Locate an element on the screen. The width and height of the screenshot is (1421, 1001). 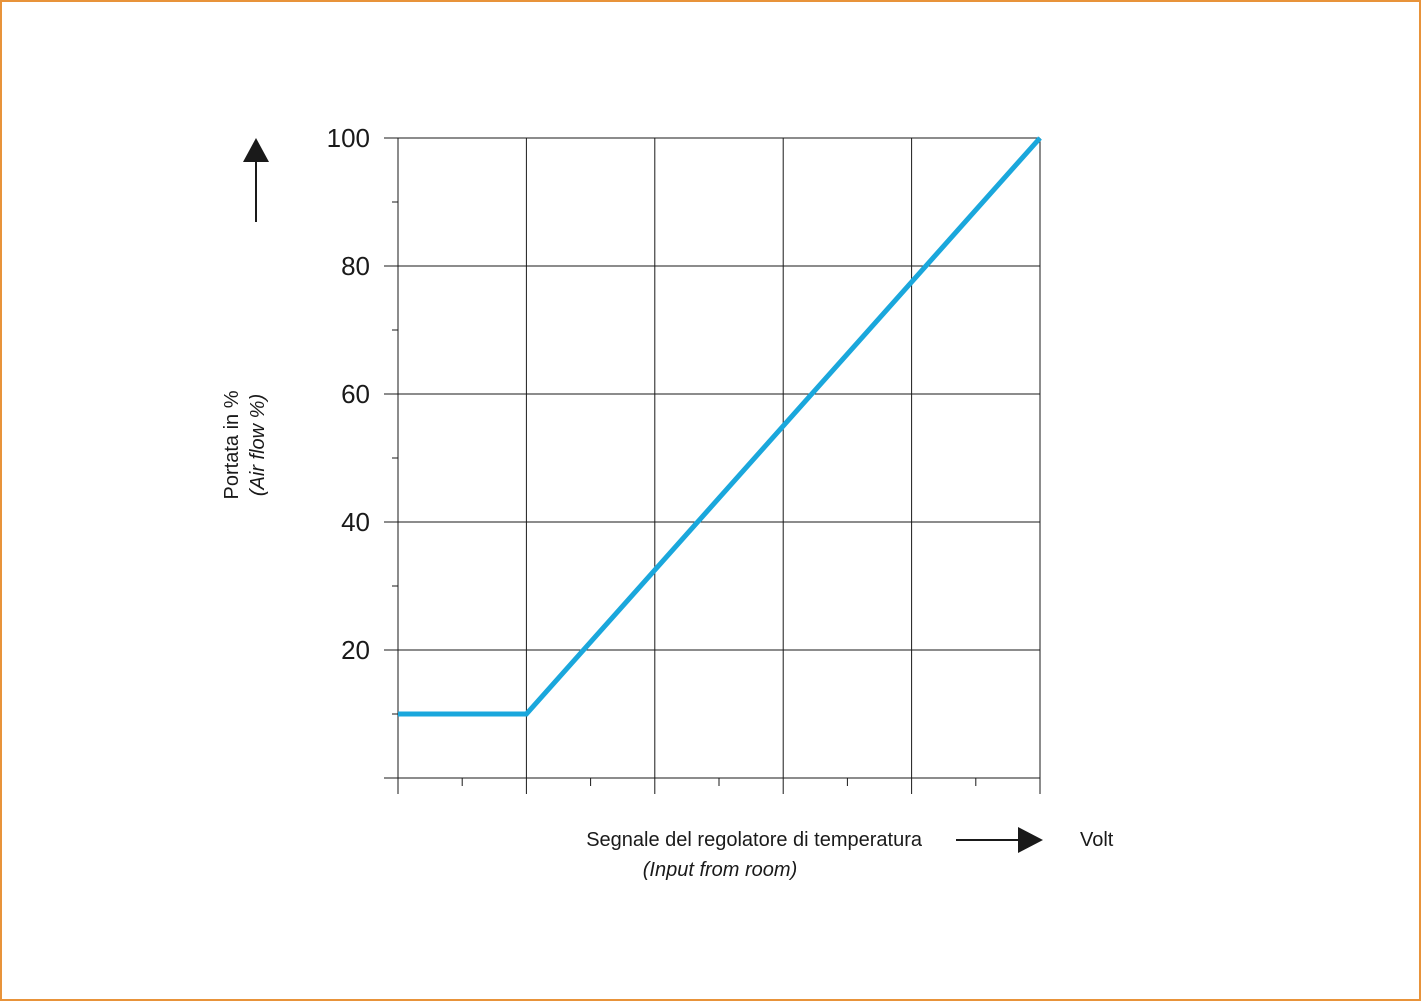
y-tick-labels: 20 40 60 80 100 is located at coordinates (348, 394).